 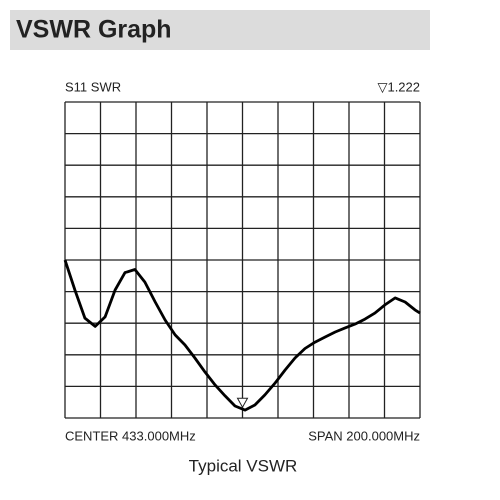 What do you see at coordinates (93, 86) in the screenshot?
I see `chart-title: S11 SWR` at bounding box center [93, 86].